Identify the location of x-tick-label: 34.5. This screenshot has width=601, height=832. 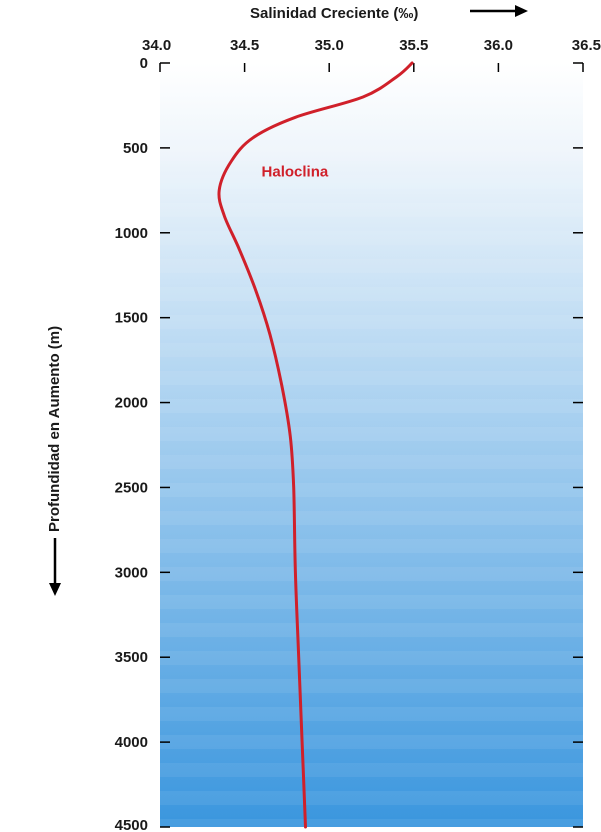
(244, 45).